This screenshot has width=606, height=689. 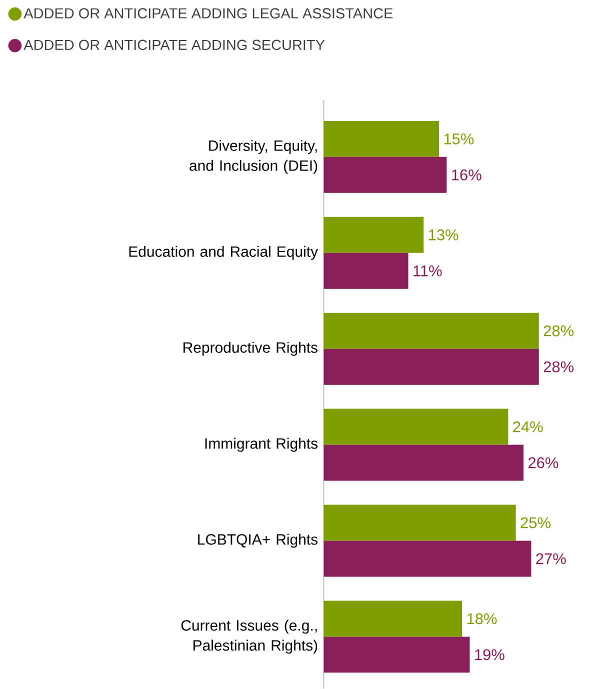 What do you see at coordinates (224, 253) in the screenshot?
I see `y-tick-label: Education and Racial Equity` at bounding box center [224, 253].